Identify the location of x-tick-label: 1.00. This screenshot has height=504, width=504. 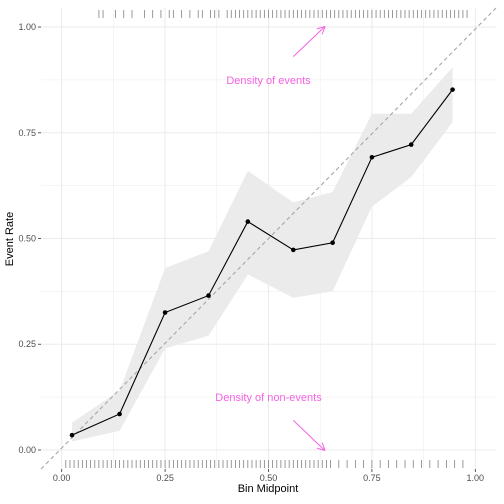
(476, 478).